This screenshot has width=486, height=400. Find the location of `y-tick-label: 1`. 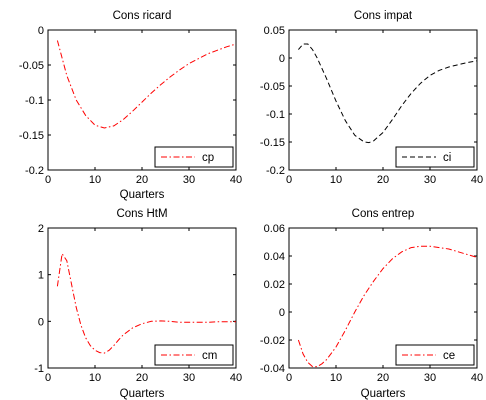

y-tick-label: 1 is located at coordinates (41, 276).